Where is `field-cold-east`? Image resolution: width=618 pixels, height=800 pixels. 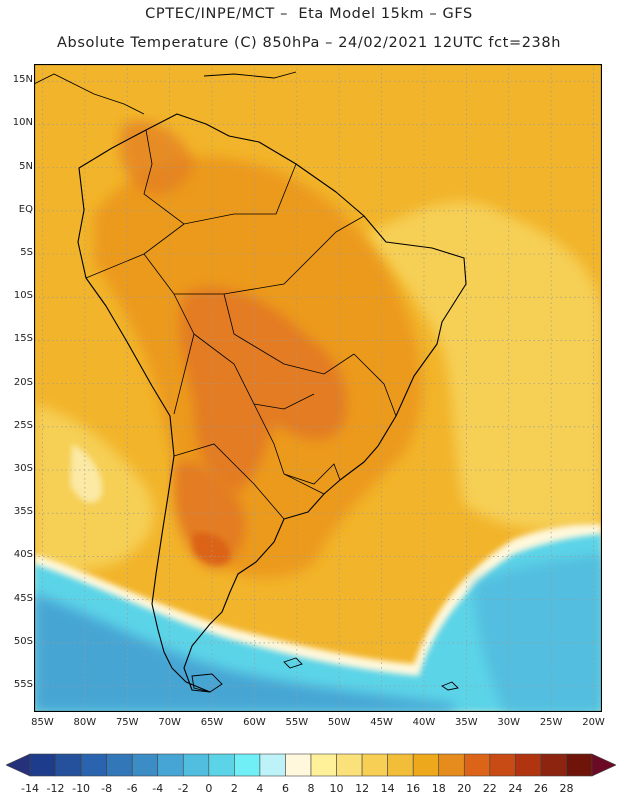 field-cold-east is located at coordinates (538, 633).